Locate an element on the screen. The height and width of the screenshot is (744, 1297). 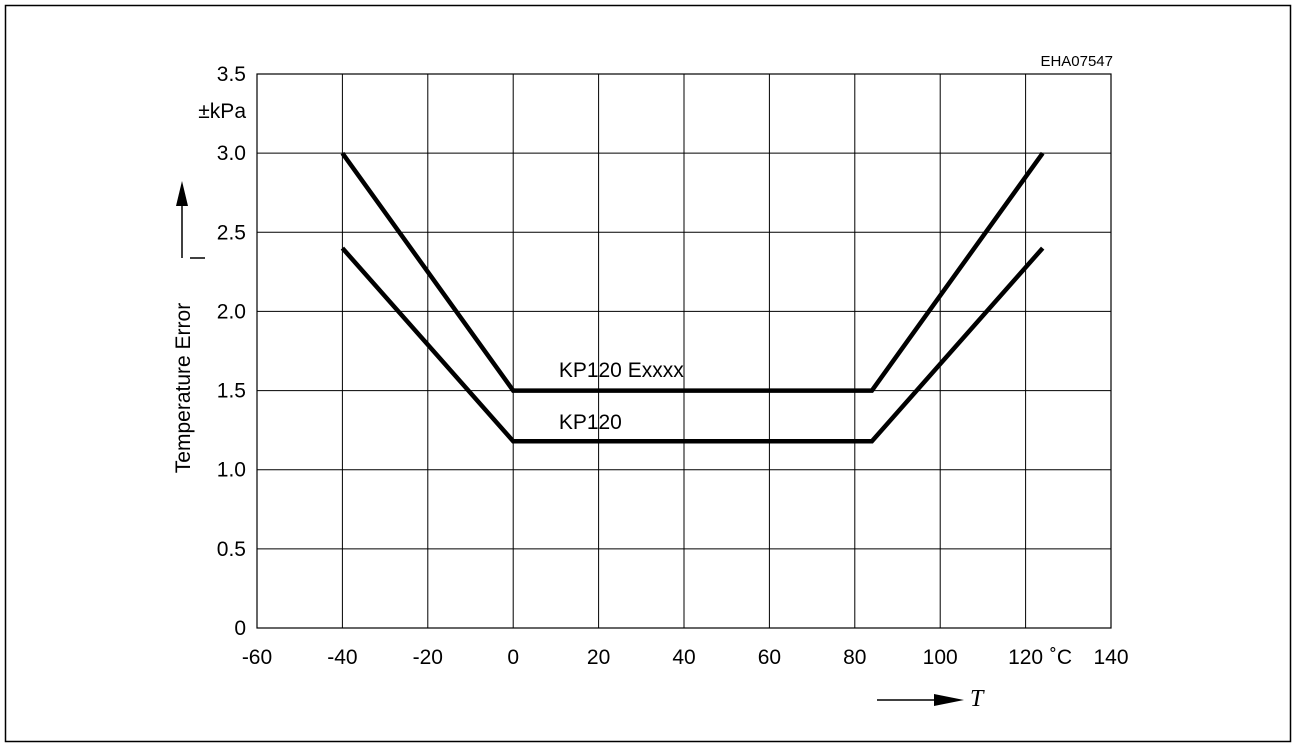
y-tick-label: 0 is located at coordinates (240, 628).